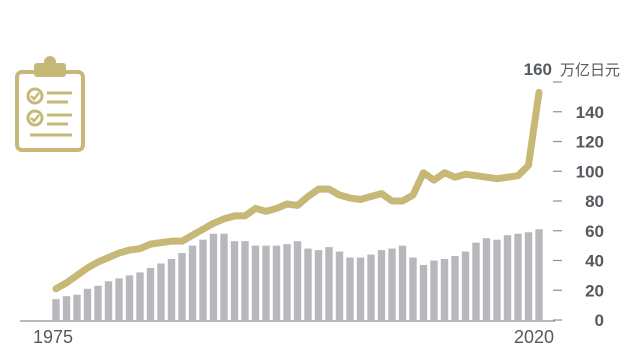  I want to click on y-tick-label: 120, so click(590, 142).